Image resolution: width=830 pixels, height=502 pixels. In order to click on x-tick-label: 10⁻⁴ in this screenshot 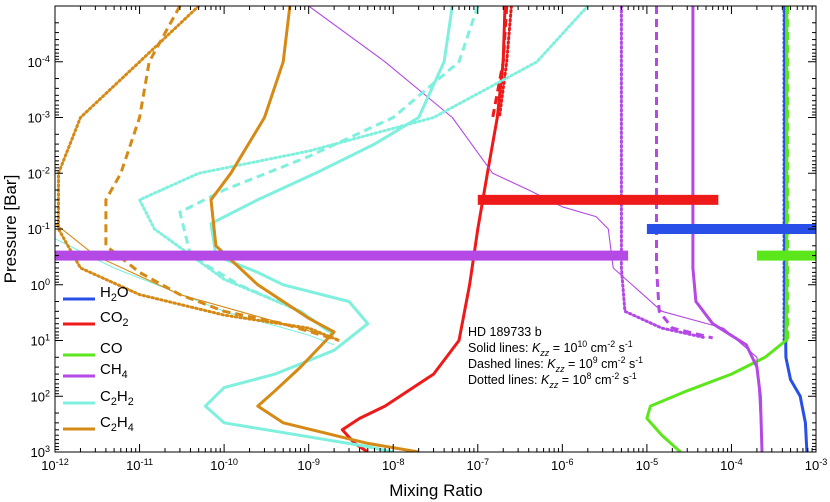, I will do `click(731, 465)`.